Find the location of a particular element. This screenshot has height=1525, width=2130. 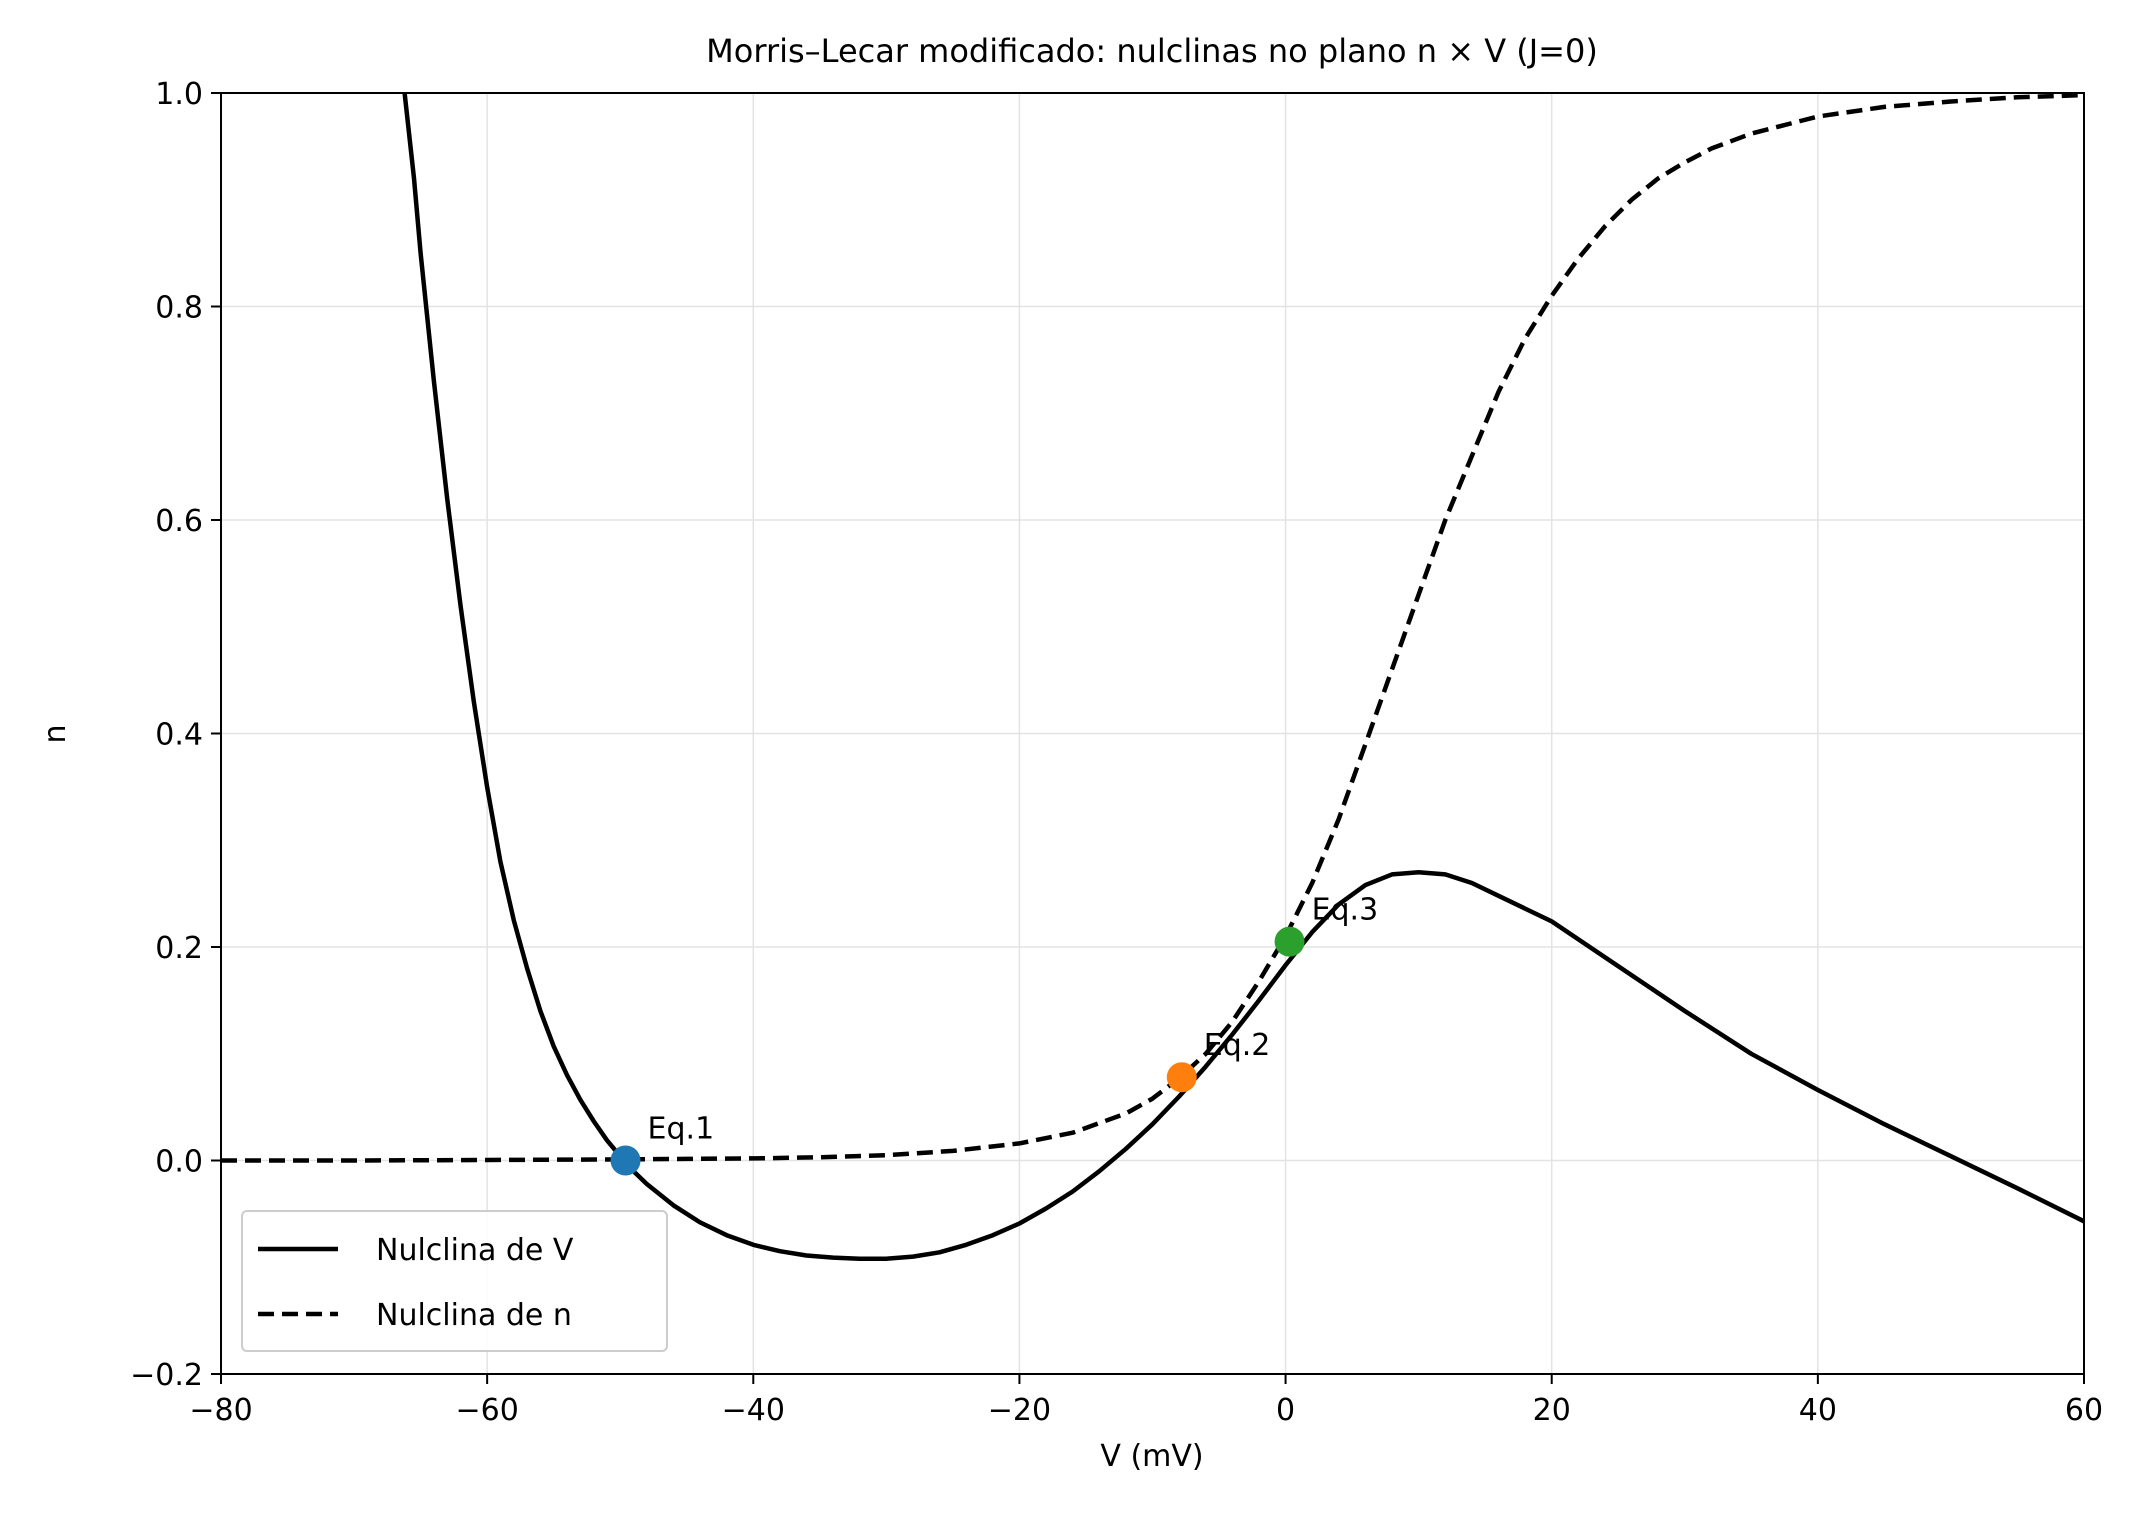

x-tick-label: −60 is located at coordinates (486, 1410).